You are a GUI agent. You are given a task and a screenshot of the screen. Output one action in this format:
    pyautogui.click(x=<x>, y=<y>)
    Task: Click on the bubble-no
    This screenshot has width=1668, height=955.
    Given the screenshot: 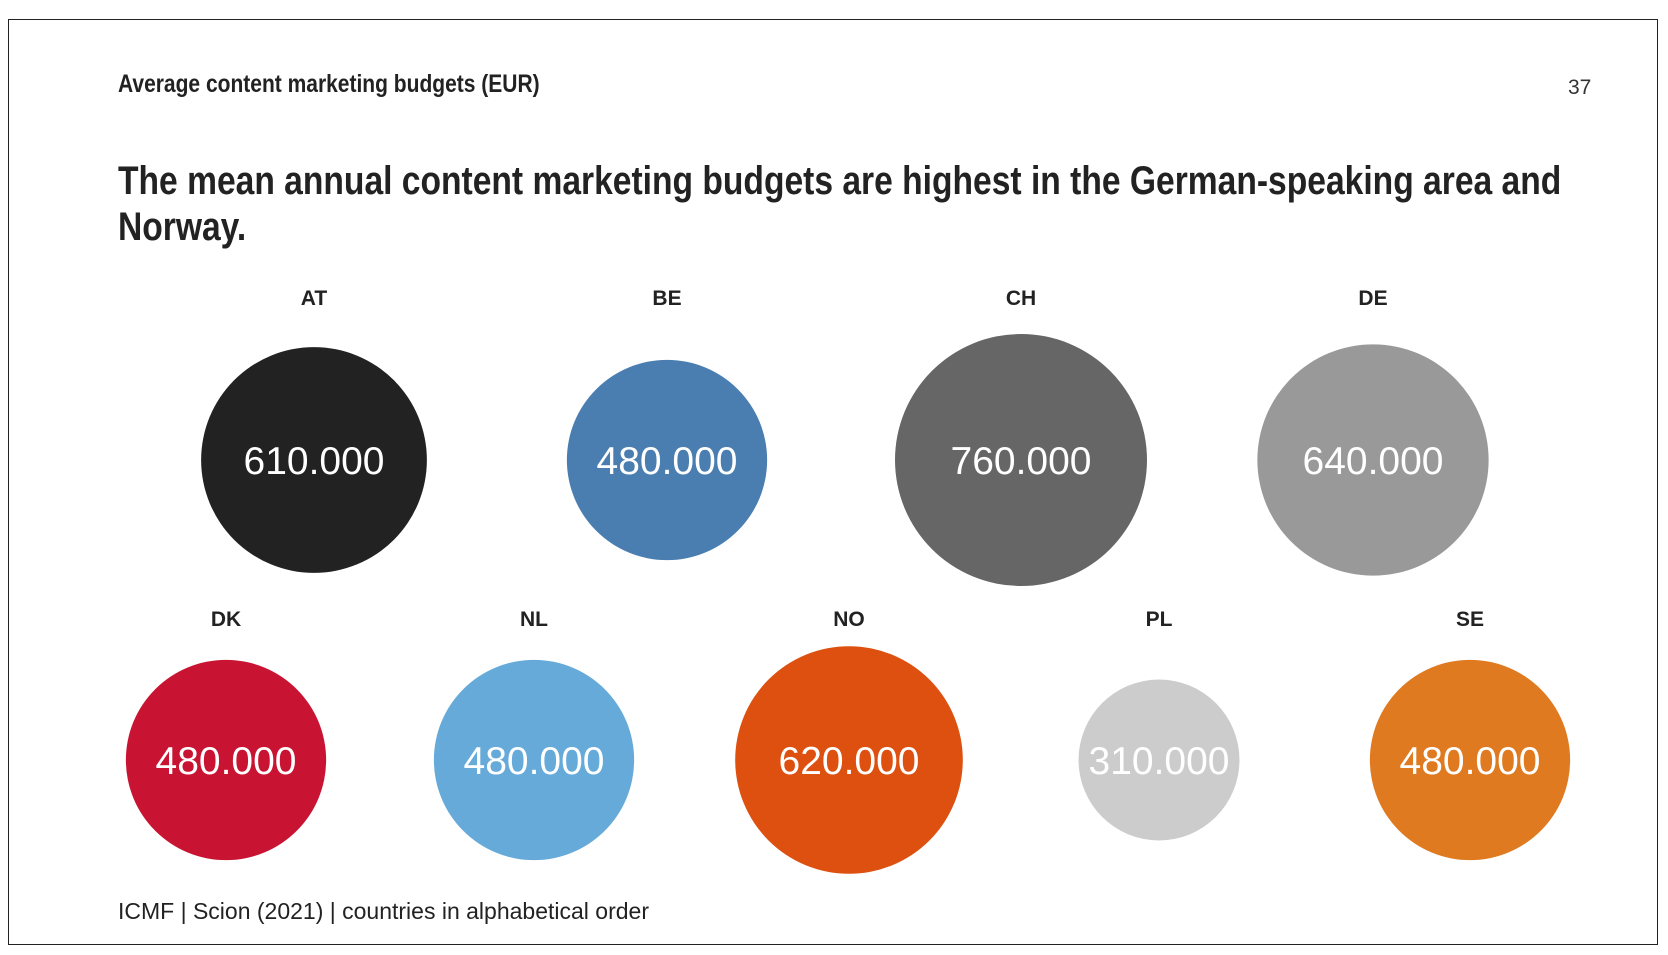 What is the action you would take?
    pyautogui.click(x=849, y=760)
    